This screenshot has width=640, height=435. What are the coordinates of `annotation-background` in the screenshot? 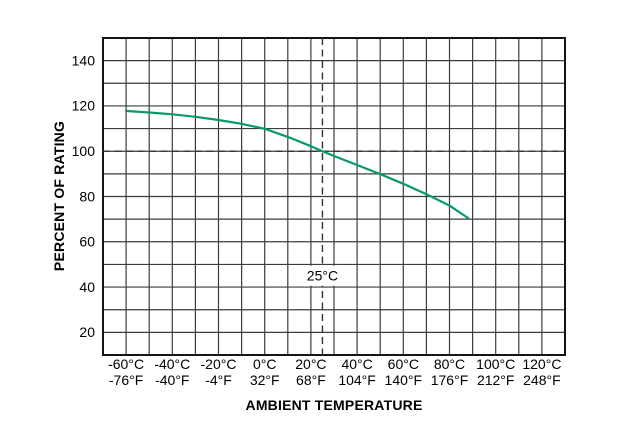 It's located at (322, 275).